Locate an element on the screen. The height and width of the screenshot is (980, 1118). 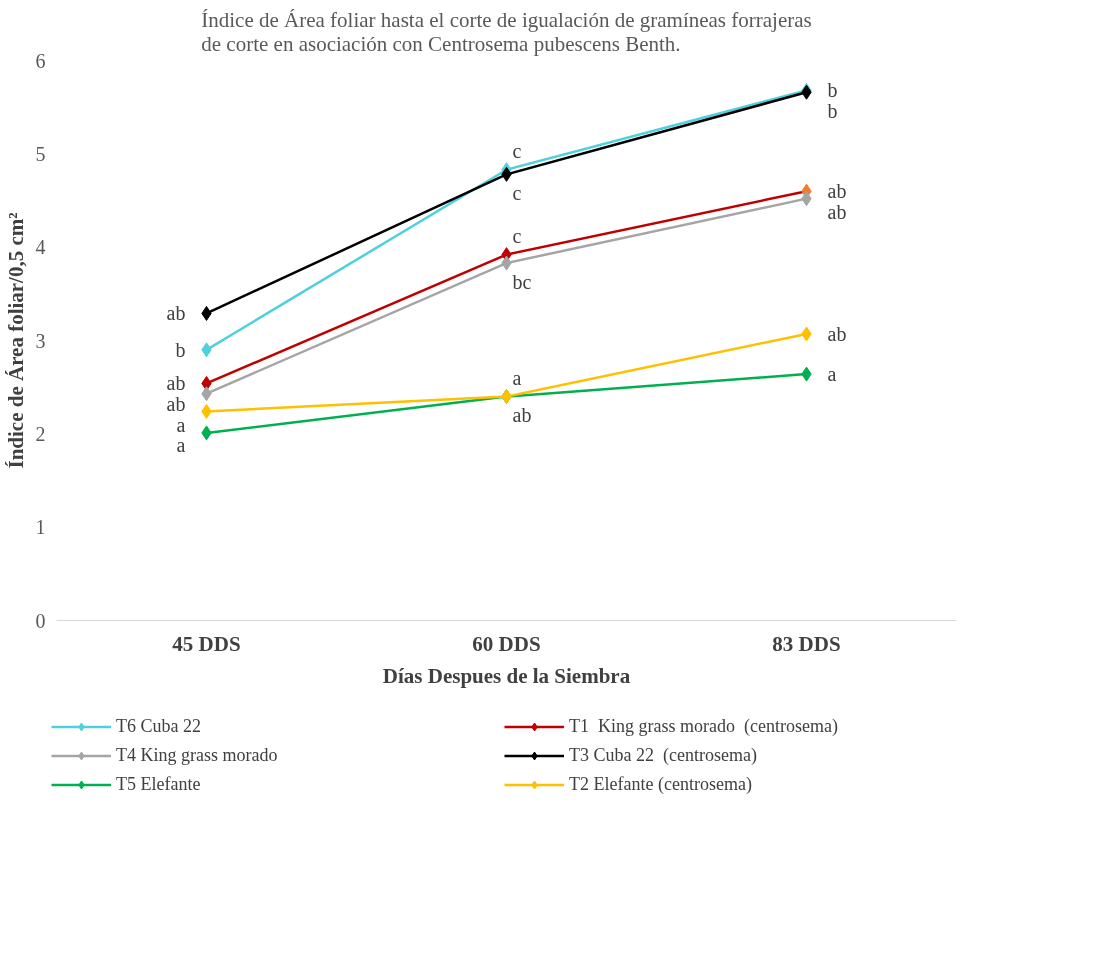
y-tick-label: 6 is located at coordinates (40, 60).